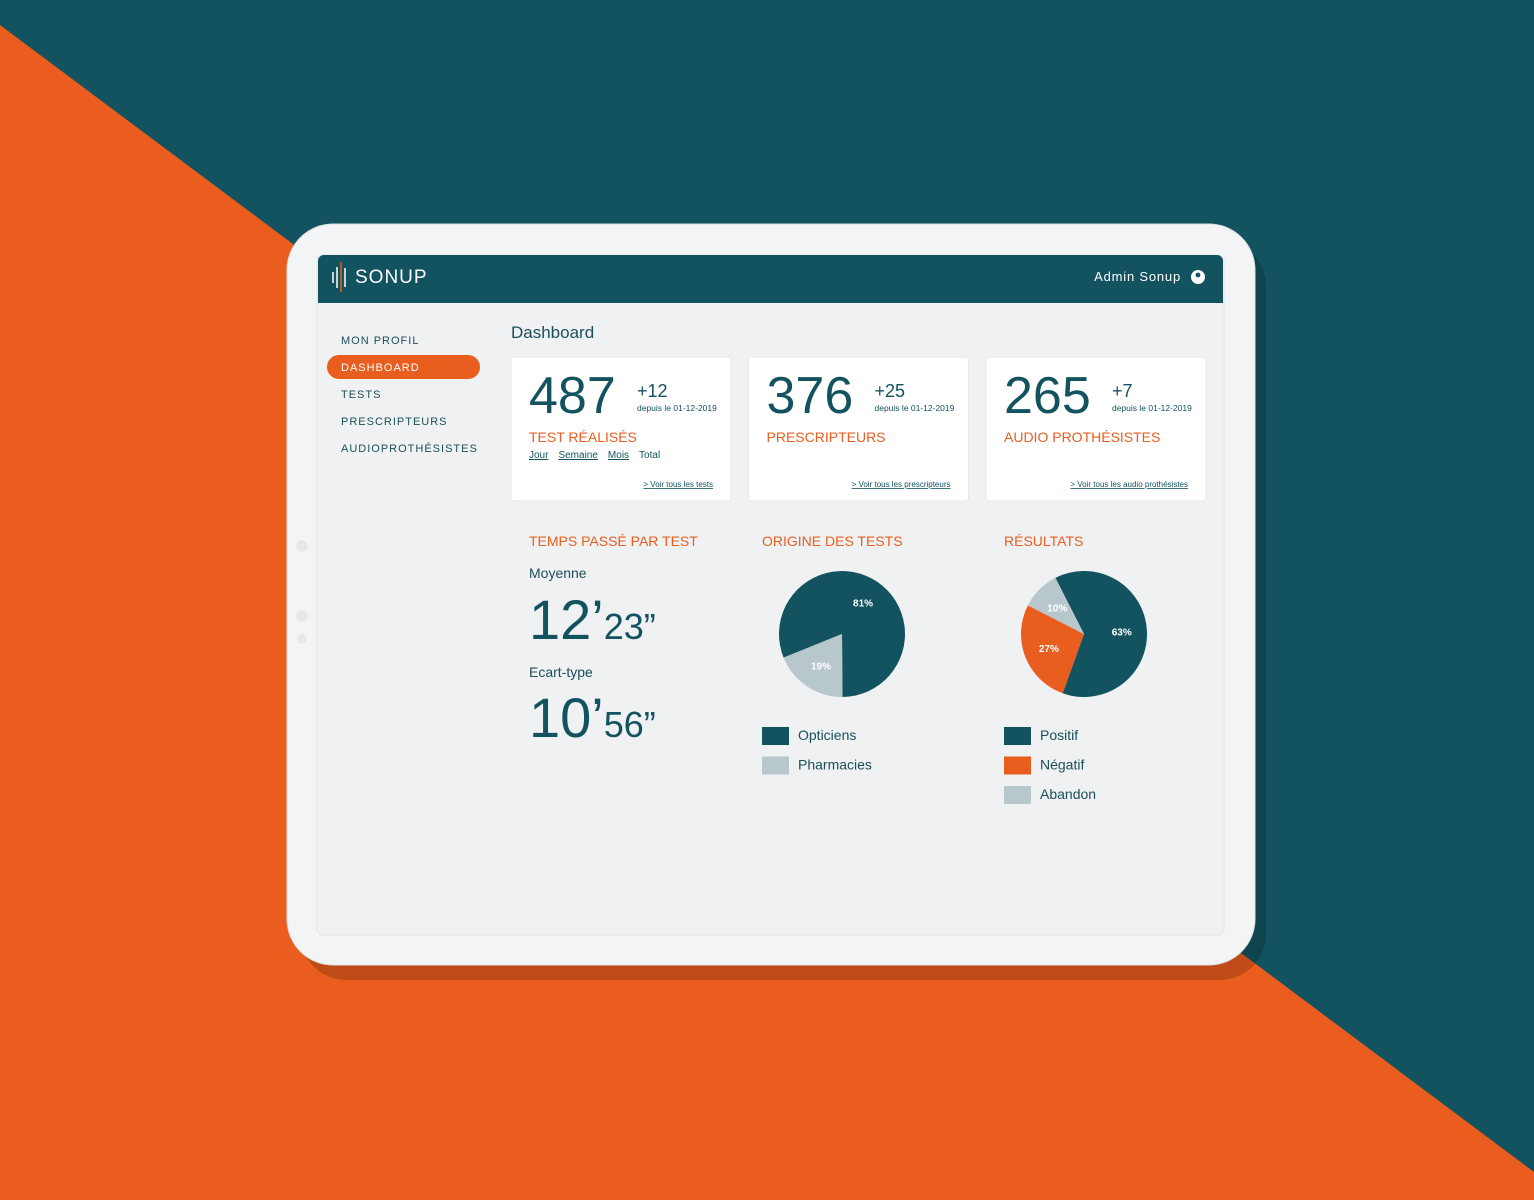 The image size is (1534, 1200). What do you see at coordinates (1047, 396) in the screenshot?
I see `card-value: 265` at bounding box center [1047, 396].